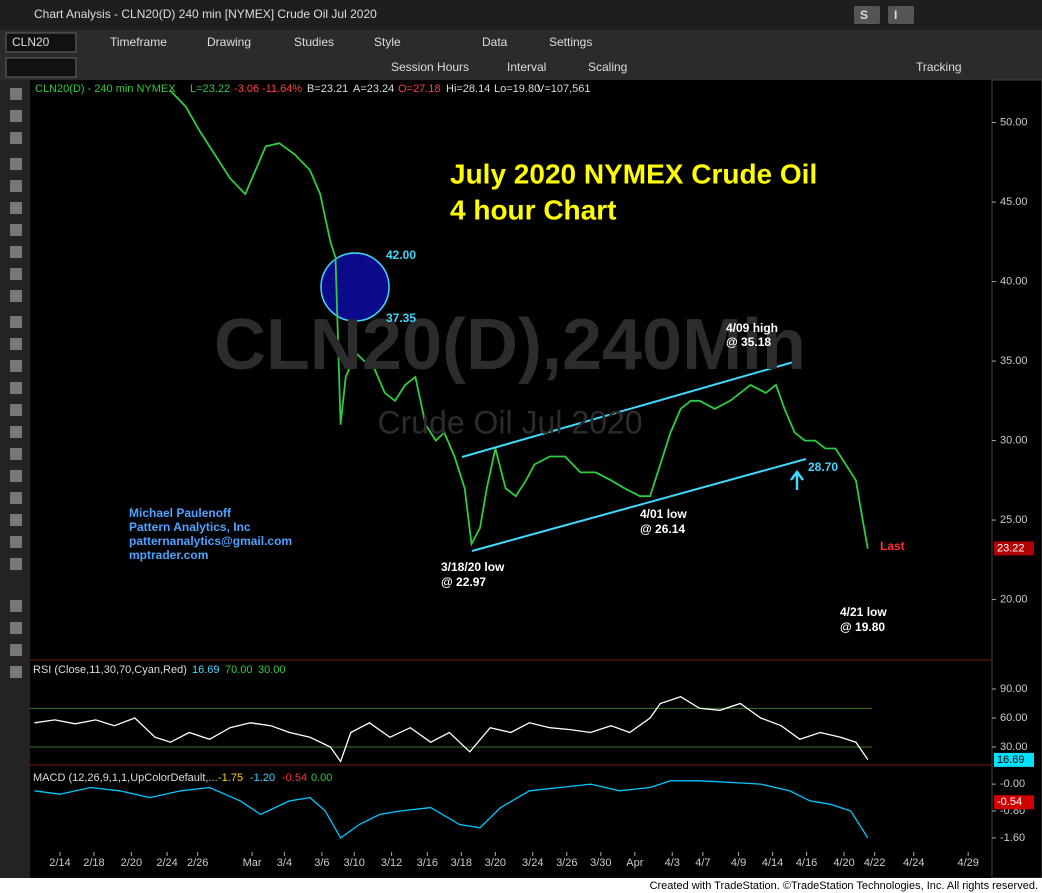  What do you see at coordinates (843, 863) in the screenshot?
I see `x-tick-label: 4/20` at bounding box center [843, 863].